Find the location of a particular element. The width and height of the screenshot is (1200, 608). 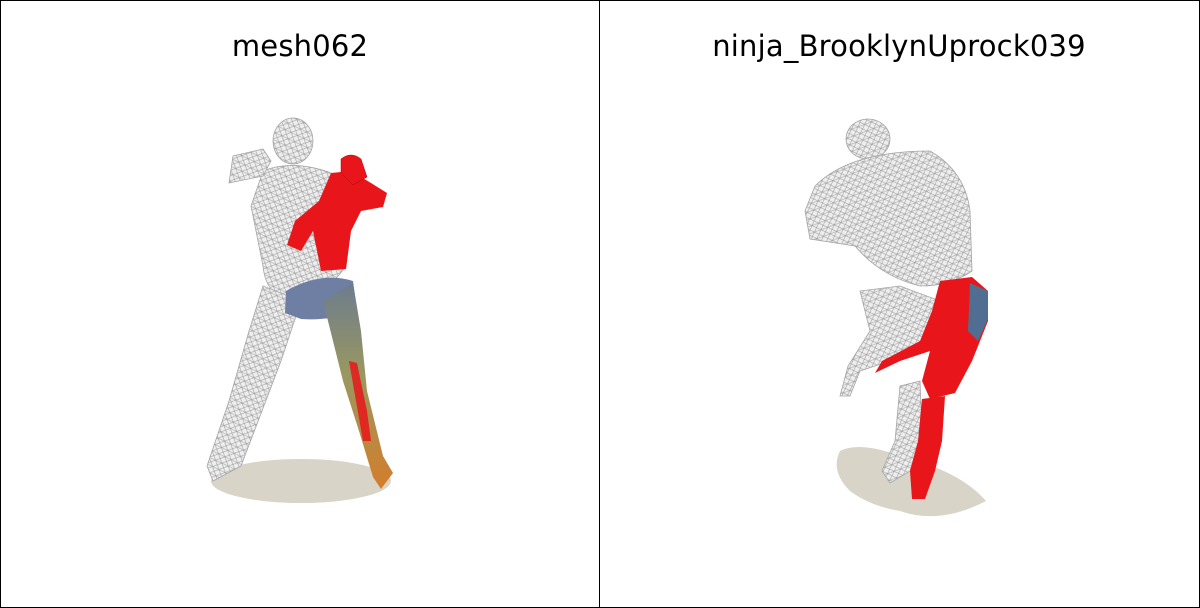

body-wireframe is located at coordinates (888, 301).